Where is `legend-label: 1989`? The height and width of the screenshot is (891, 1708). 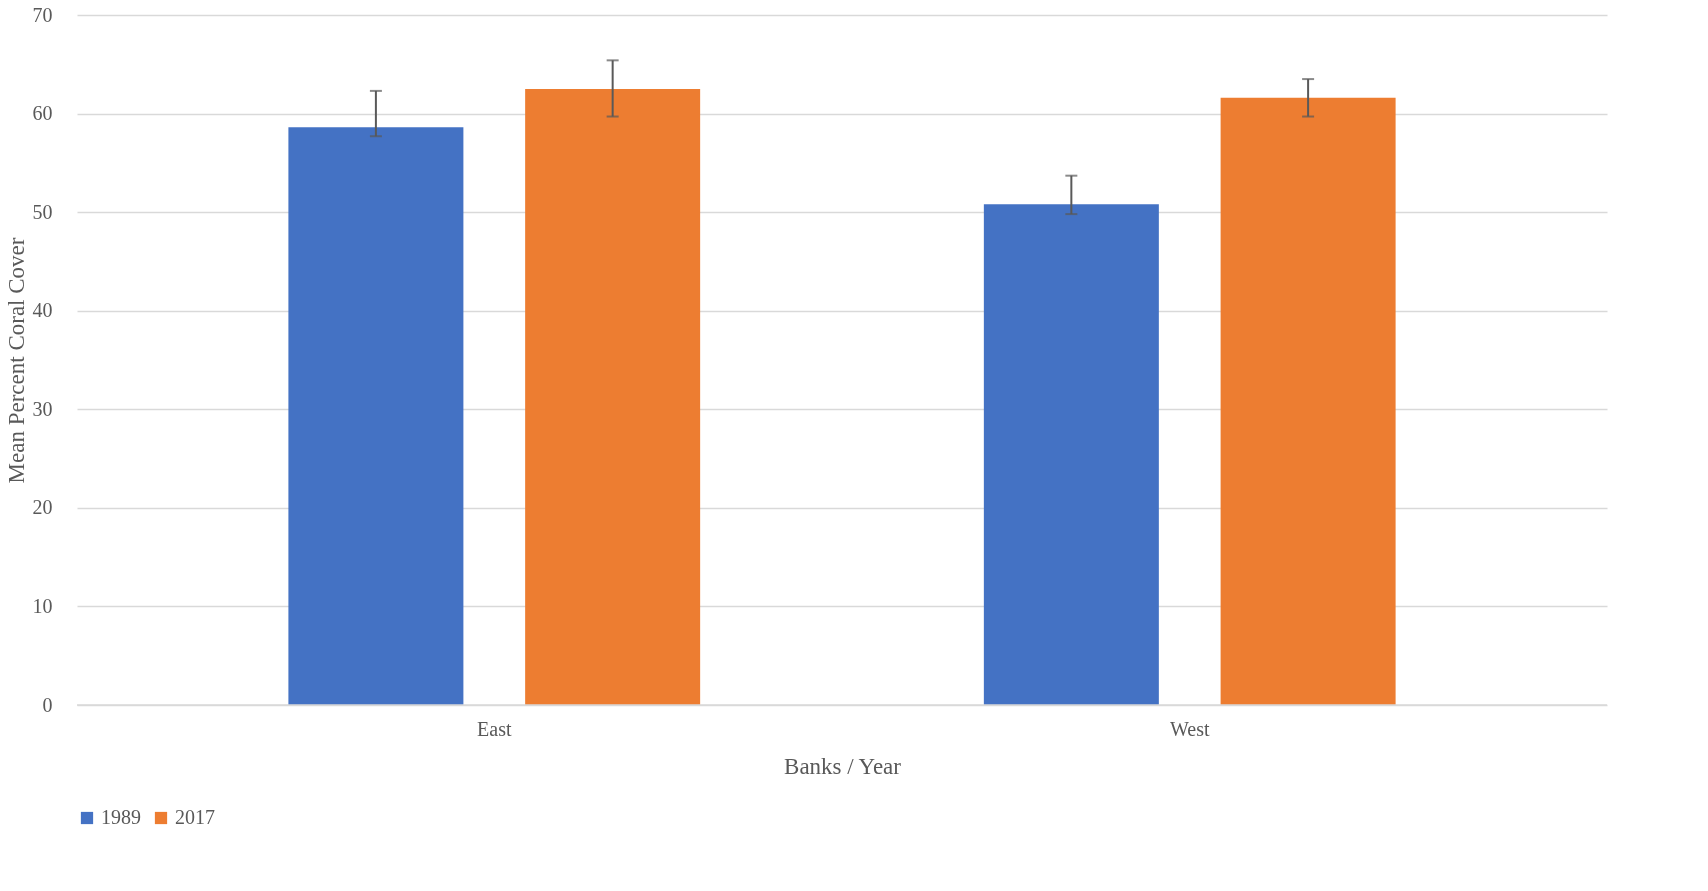 legend-label: 1989 is located at coordinates (121, 817).